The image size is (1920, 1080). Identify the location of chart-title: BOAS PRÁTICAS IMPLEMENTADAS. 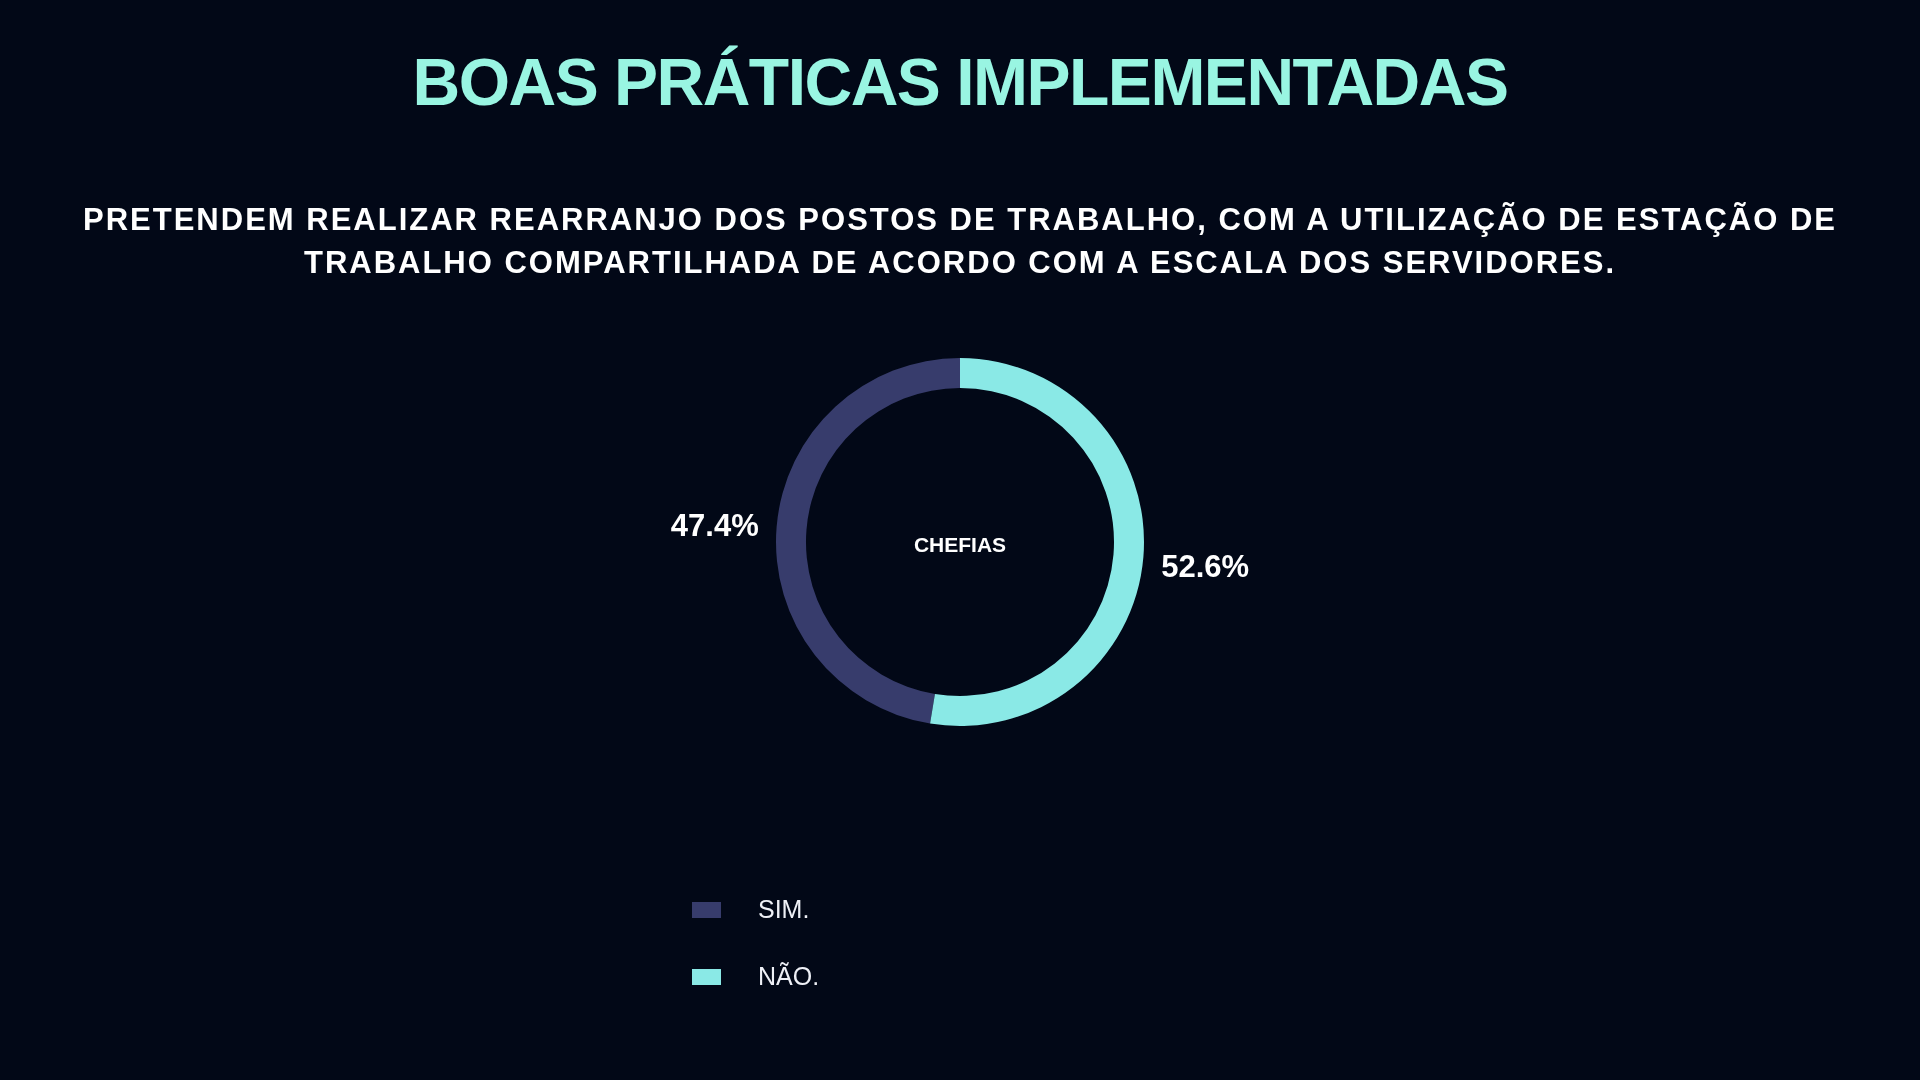
(960, 82).